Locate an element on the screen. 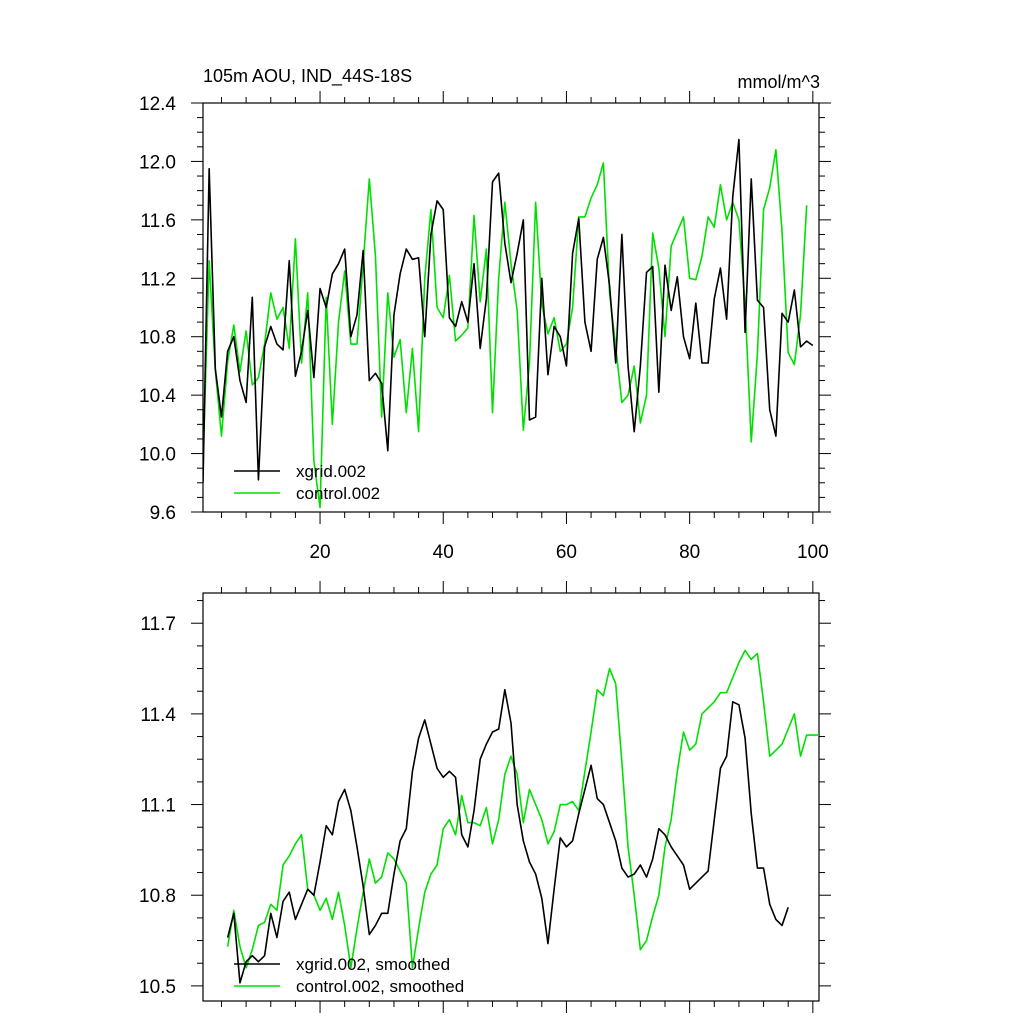  y-tick-label: 10.5 is located at coordinates (157, 987).